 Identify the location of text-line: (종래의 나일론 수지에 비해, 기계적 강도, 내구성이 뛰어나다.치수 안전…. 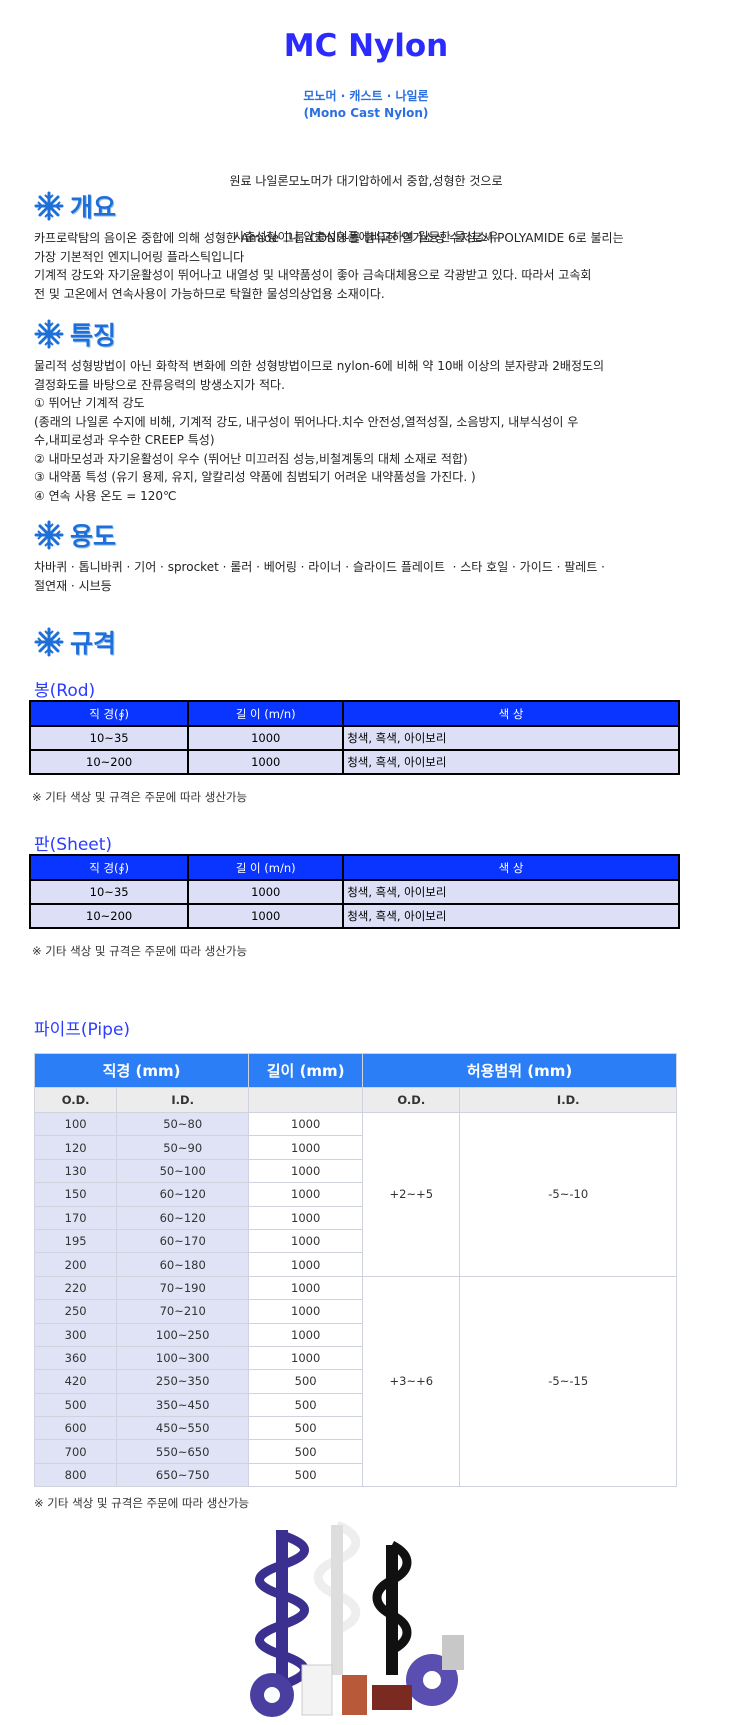
(306, 421).